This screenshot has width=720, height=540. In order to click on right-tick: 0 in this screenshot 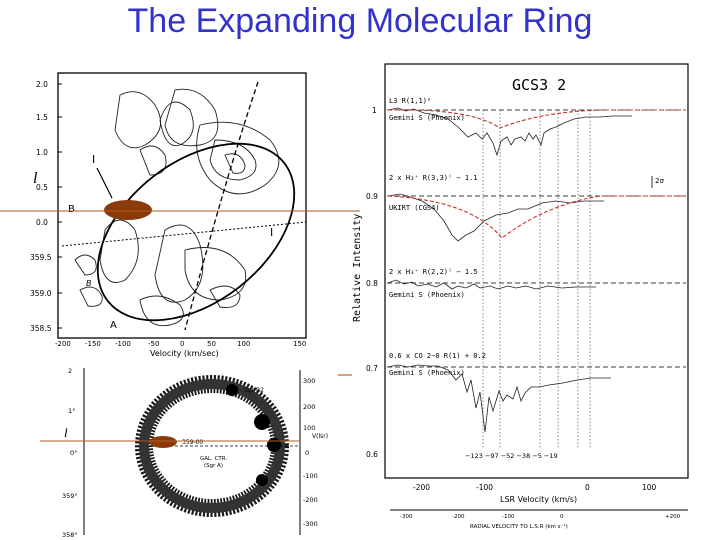, I will do `click(307, 453)`.